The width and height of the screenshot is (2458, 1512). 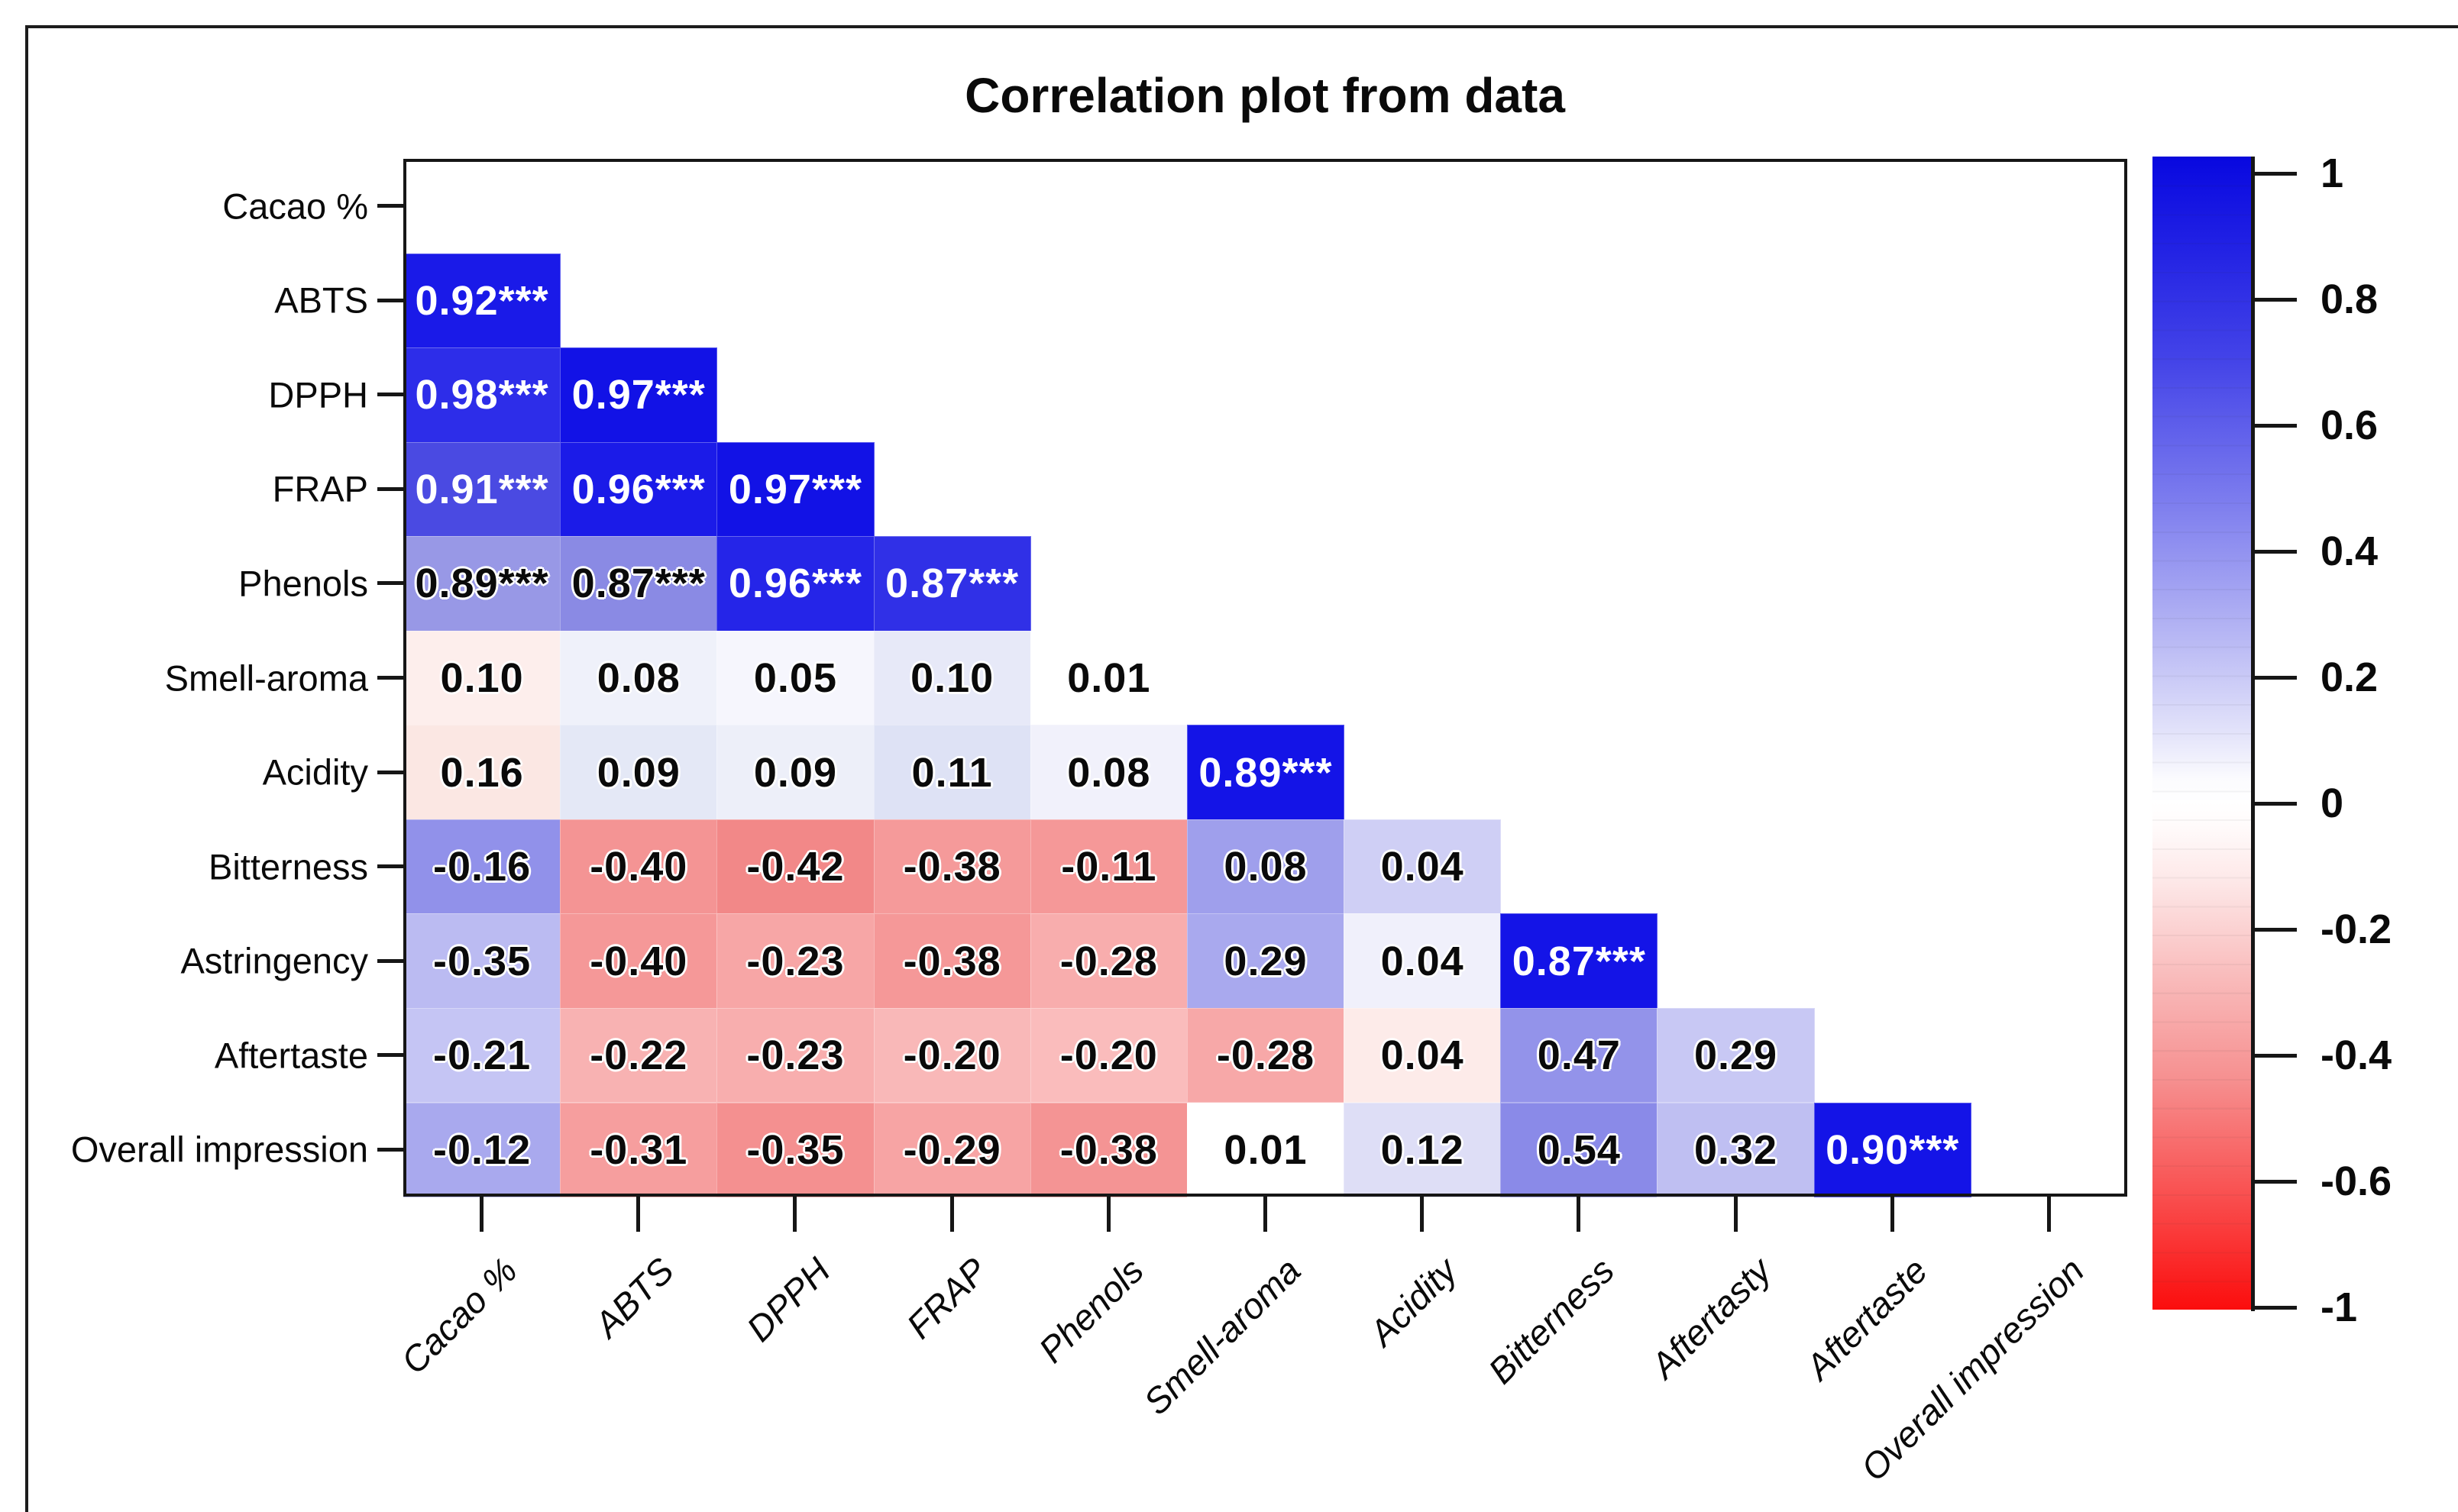 I want to click on matrix-cell: 0.54, so click(x=1579, y=1150).